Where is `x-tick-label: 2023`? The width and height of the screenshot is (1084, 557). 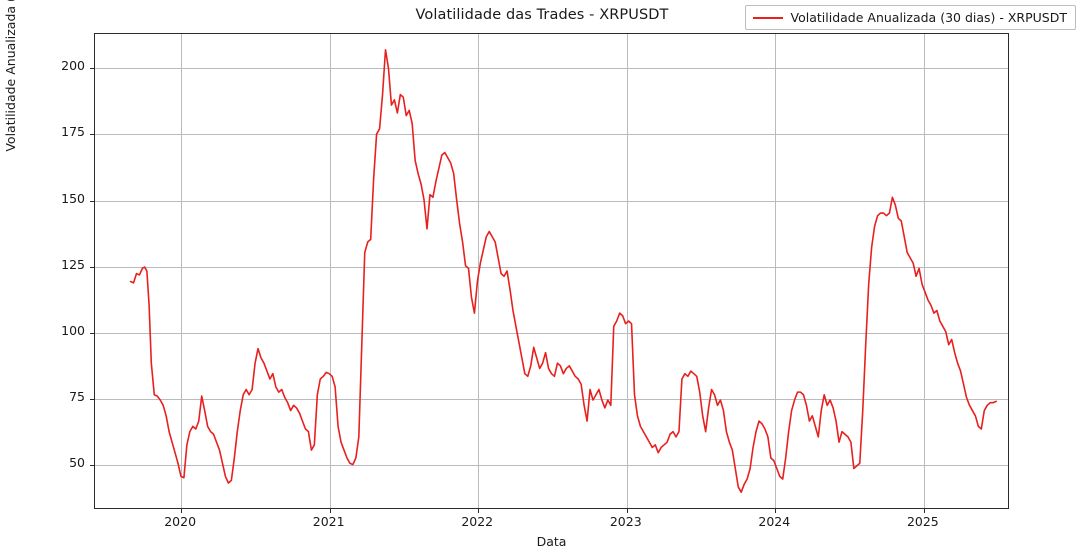 x-tick-label: 2023 is located at coordinates (625, 521).